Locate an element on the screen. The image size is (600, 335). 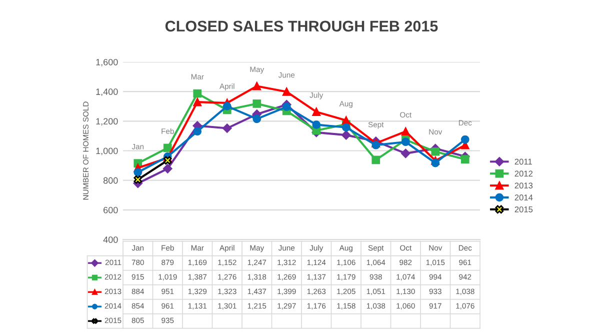
legend-label: 2013 is located at coordinates (523, 185).